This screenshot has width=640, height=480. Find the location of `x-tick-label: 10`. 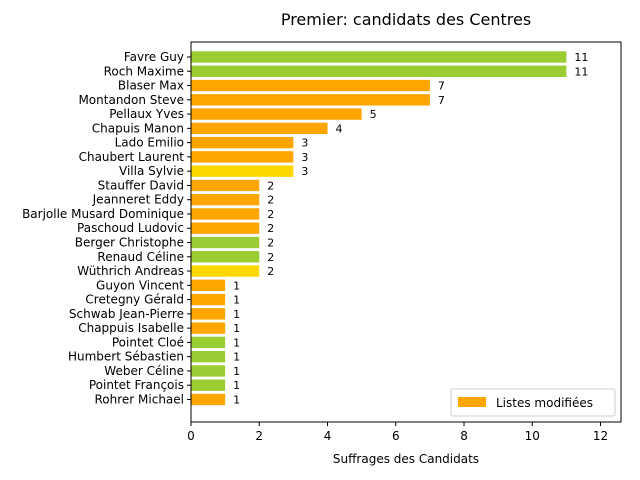

x-tick-label: 10 is located at coordinates (532, 436).